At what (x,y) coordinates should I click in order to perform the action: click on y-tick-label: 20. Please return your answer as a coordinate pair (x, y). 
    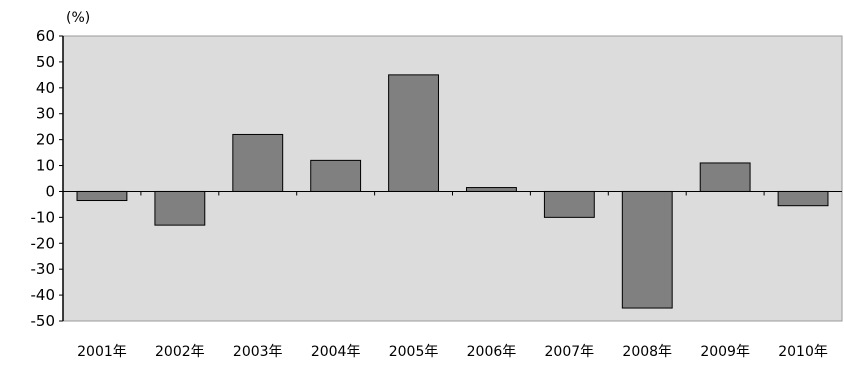
    Looking at the image, I should click on (45, 140).